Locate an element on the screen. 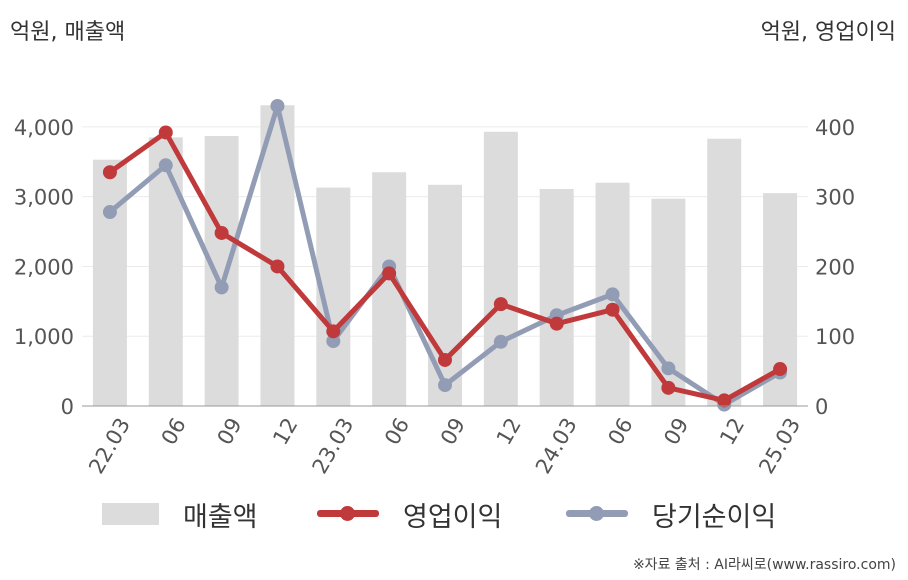  right-tick-label: 300 is located at coordinates (835, 198).